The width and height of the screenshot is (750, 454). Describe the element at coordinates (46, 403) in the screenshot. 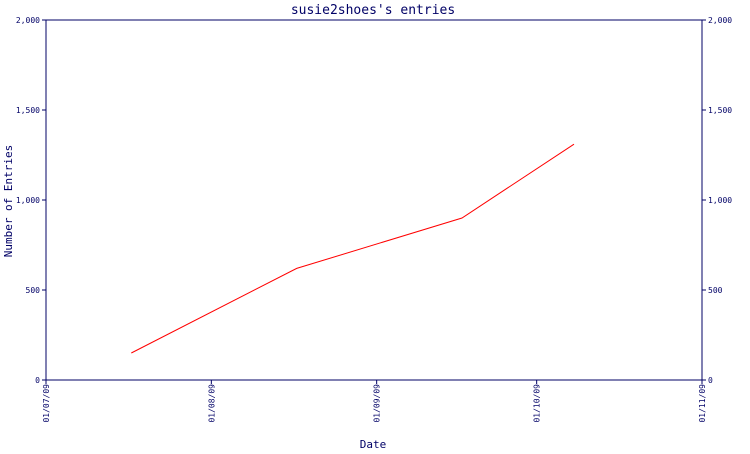

I see `x-tick-label: 01/07/09` at that location.